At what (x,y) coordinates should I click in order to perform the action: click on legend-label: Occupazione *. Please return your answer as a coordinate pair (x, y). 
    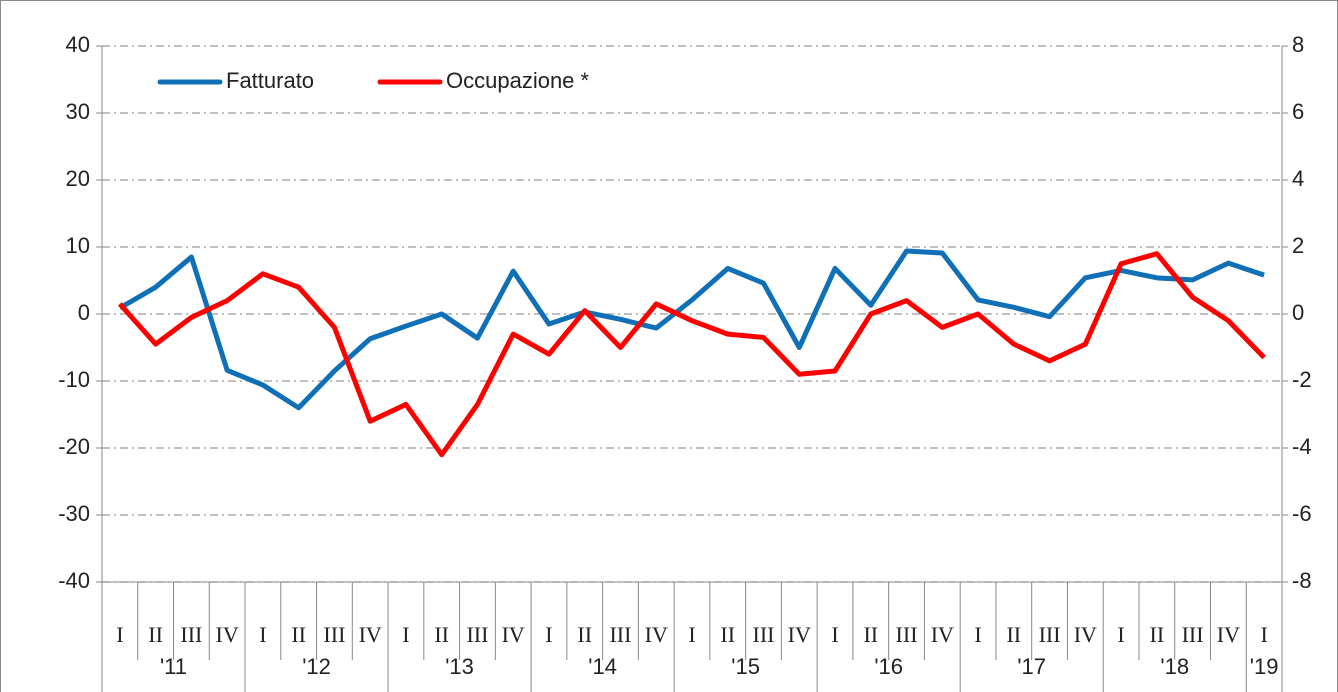
    Looking at the image, I should click on (518, 80).